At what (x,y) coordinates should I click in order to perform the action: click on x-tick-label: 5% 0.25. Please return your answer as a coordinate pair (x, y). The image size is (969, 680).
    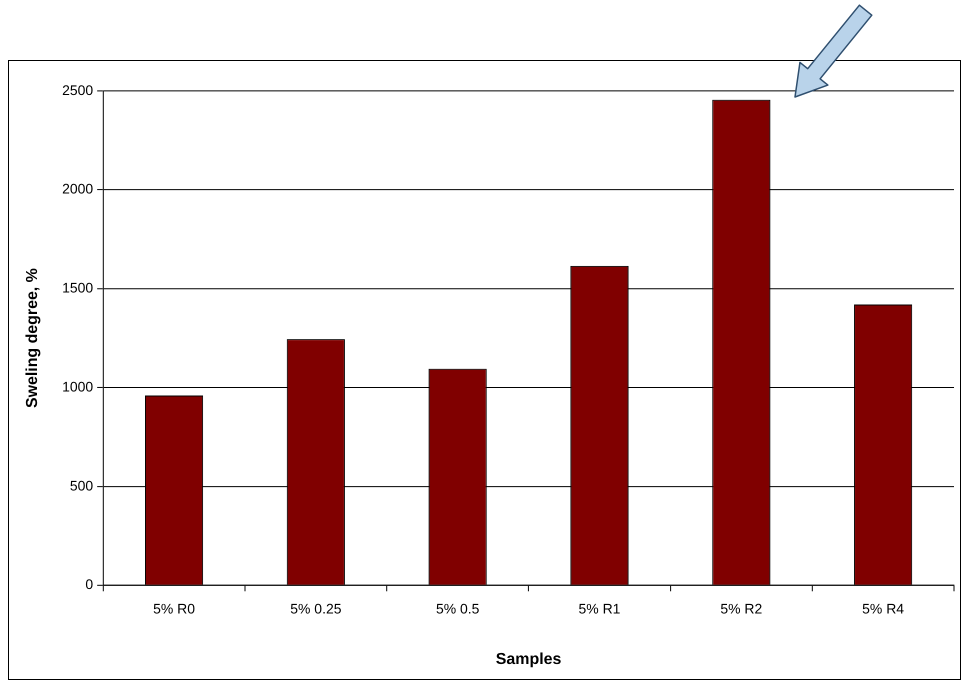
    Looking at the image, I should click on (316, 608).